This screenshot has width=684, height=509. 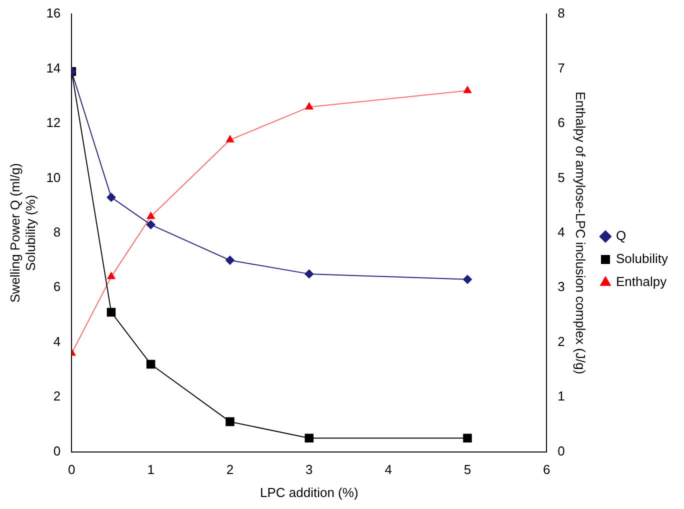 What do you see at coordinates (561, 13) in the screenshot?
I see `y2-tick-label: 8` at bounding box center [561, 13].